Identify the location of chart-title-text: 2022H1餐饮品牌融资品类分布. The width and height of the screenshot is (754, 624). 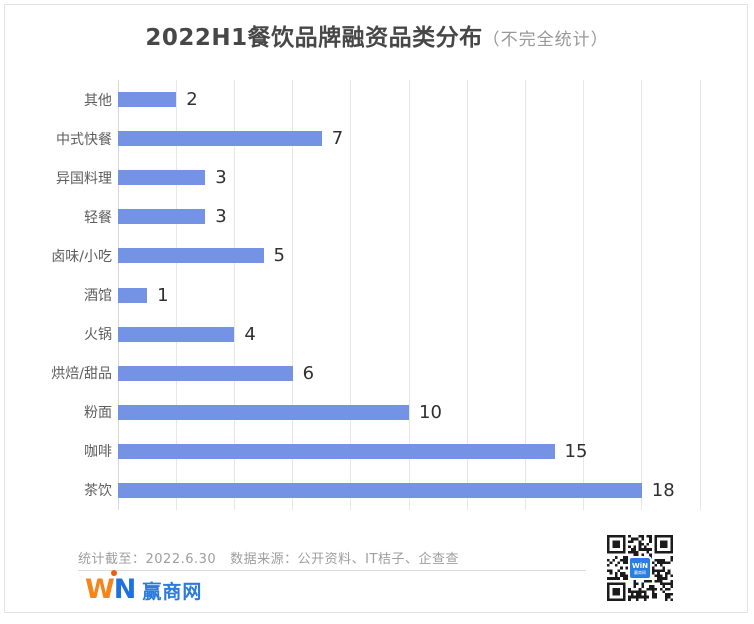
(314, 38).